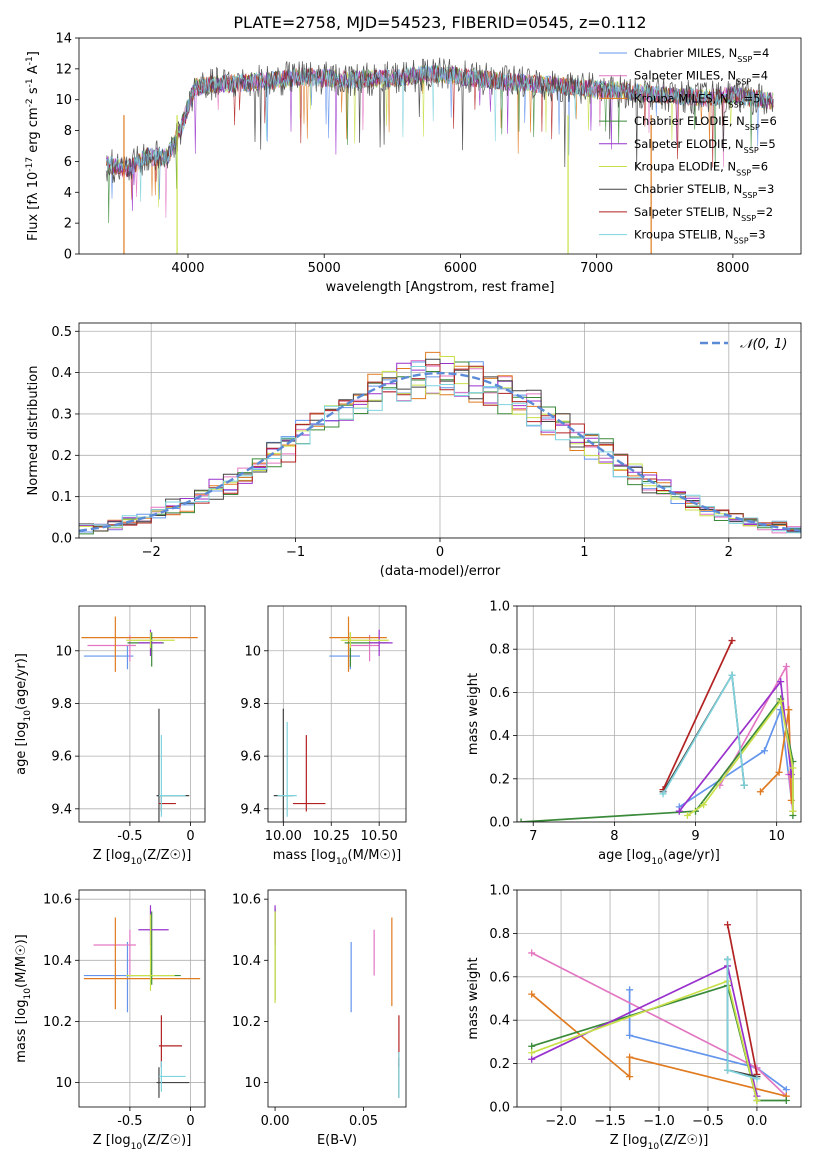  Describe the element at coordinates (295, 552) in the screenshot. I see `x-tick-label: −1` at that location.